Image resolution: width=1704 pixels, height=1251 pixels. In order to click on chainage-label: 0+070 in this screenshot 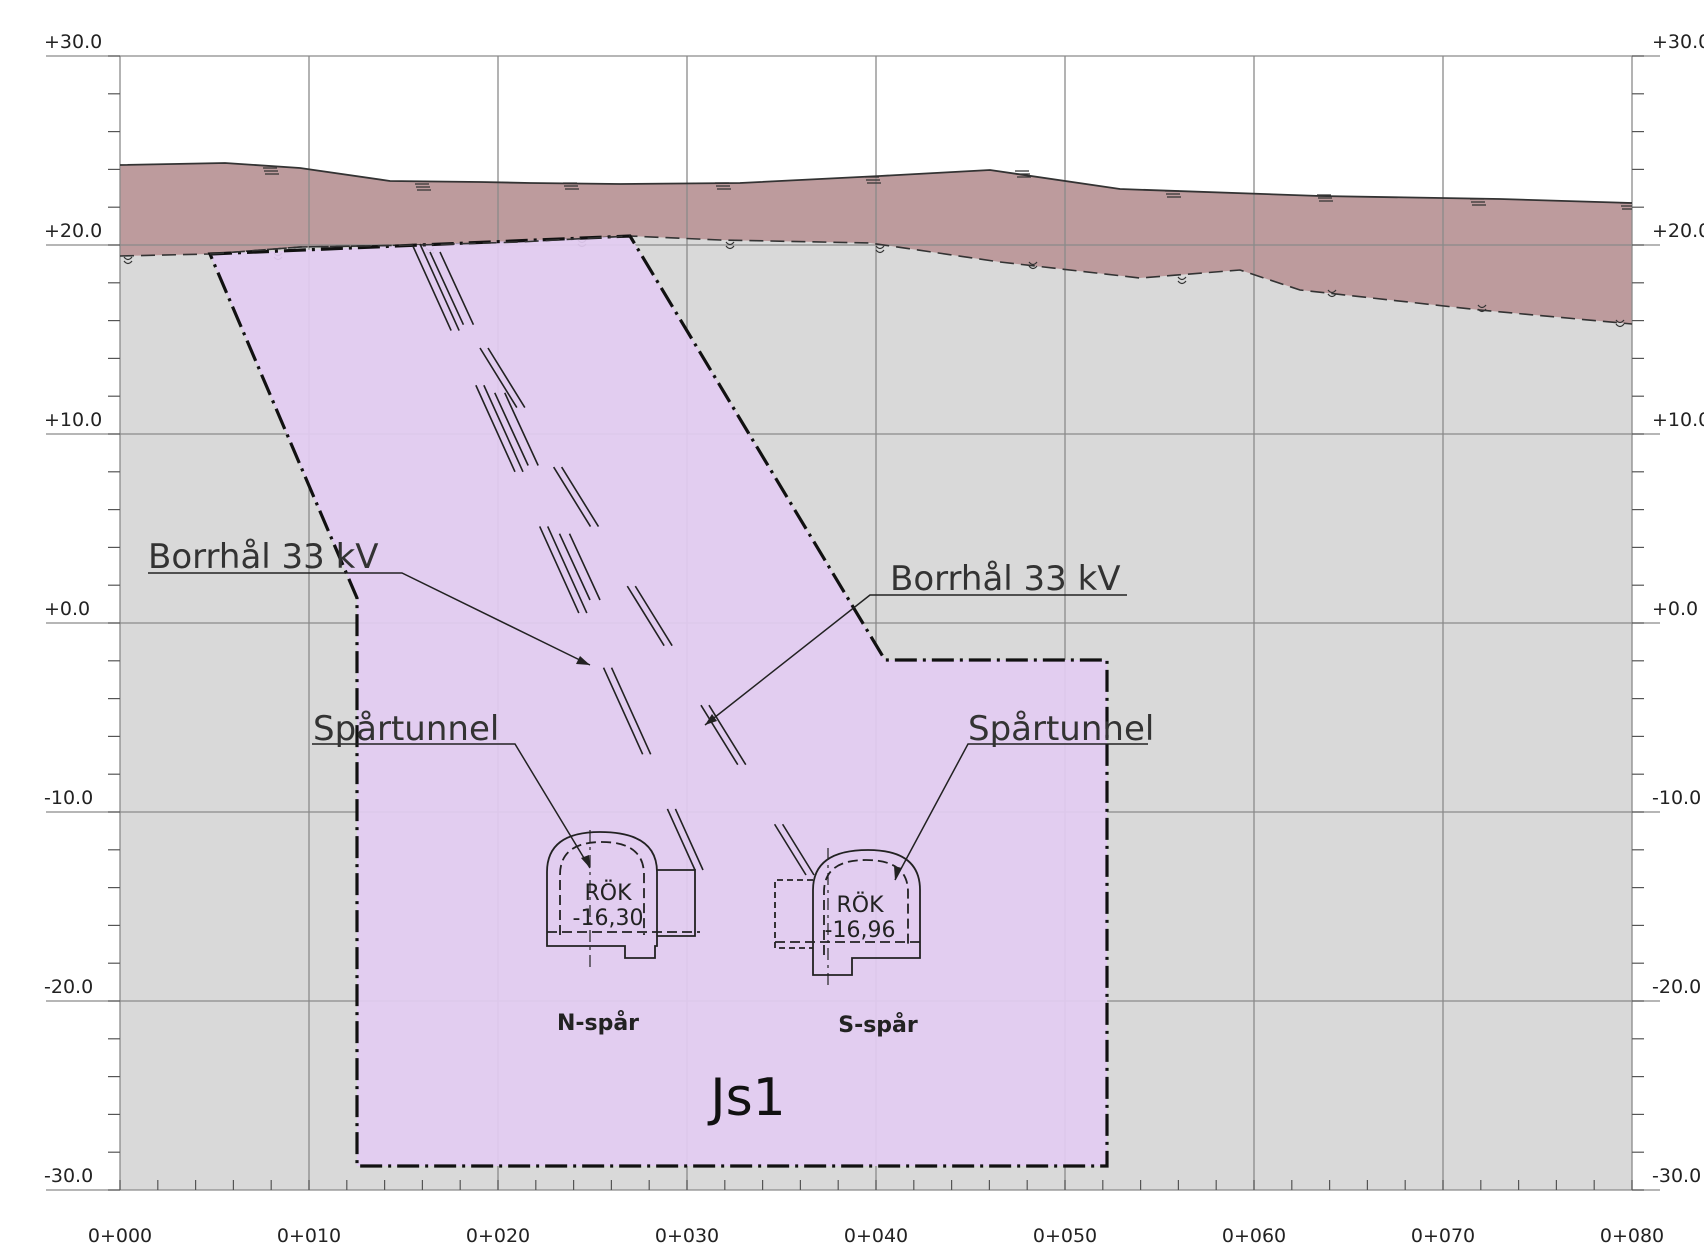, I will do `click(1443, 1236)`.